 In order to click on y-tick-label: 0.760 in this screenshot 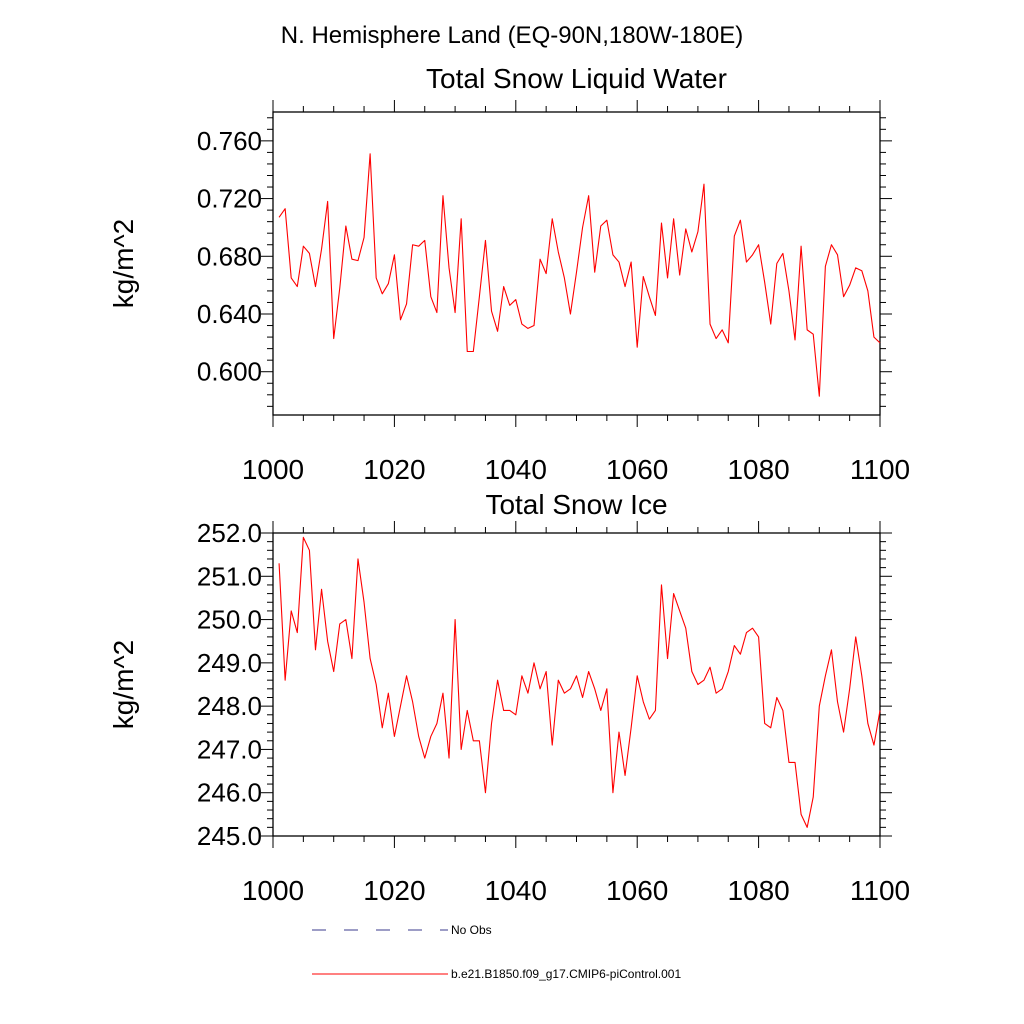, I will do `click(229, 141)`.